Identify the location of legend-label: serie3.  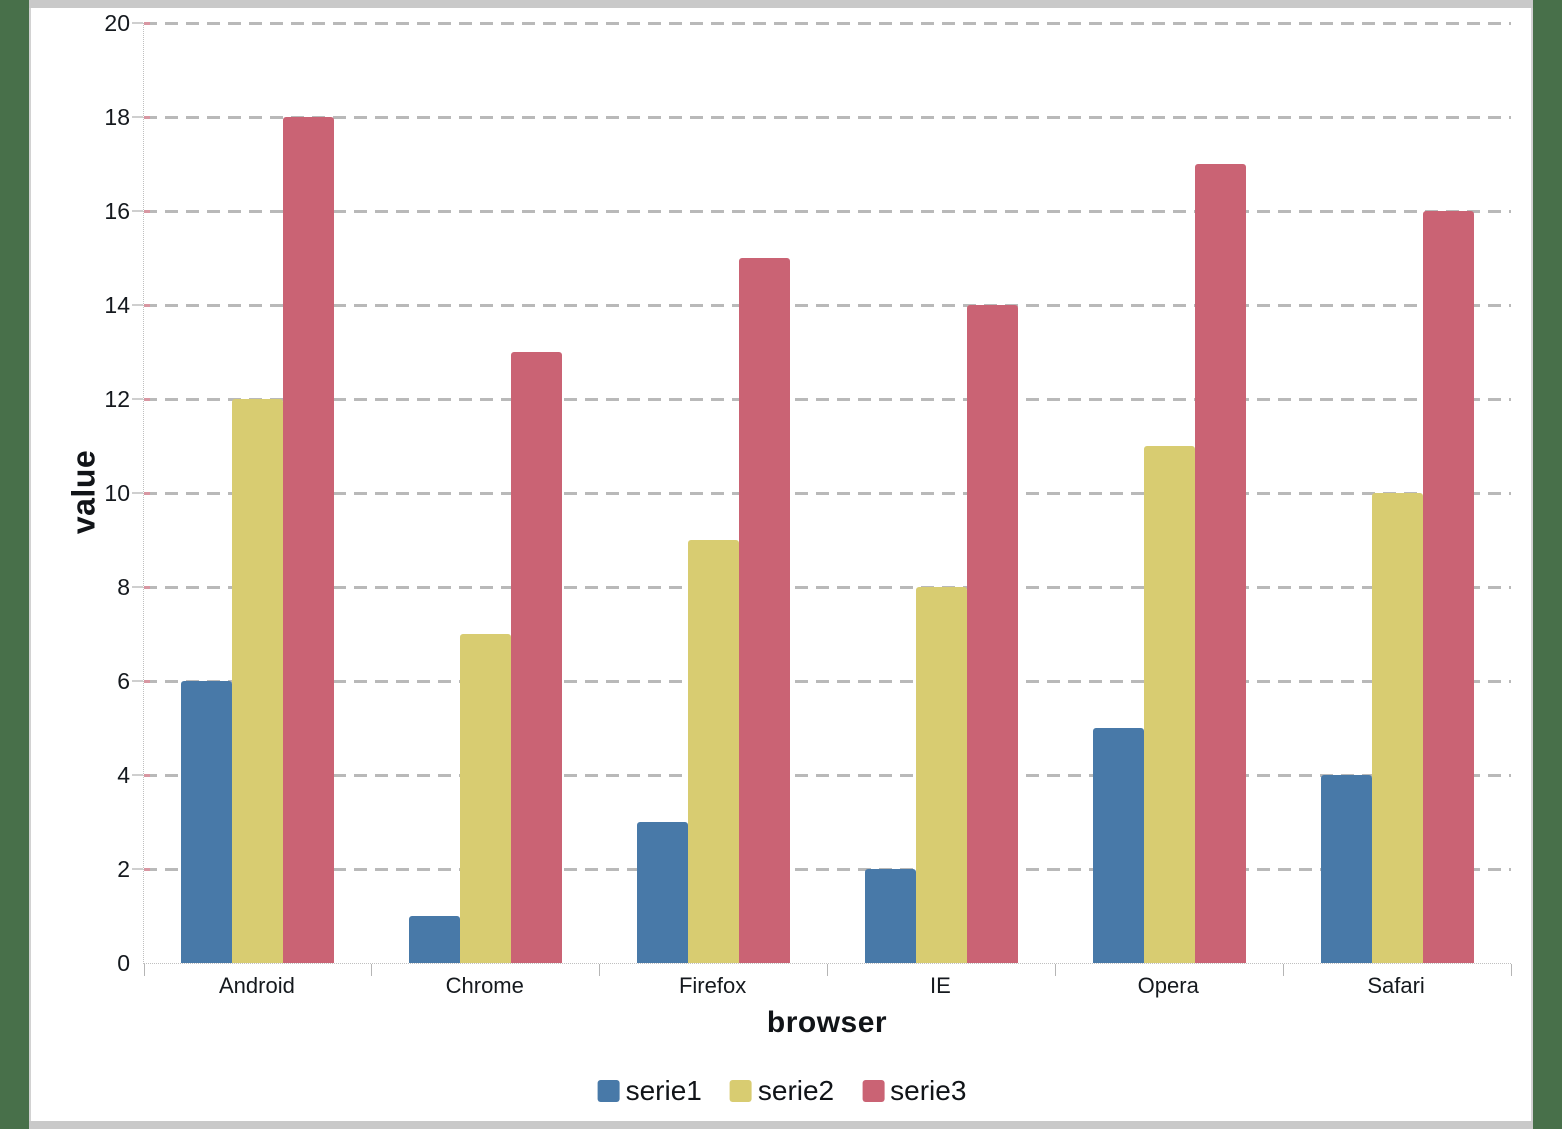
(928, 1090).